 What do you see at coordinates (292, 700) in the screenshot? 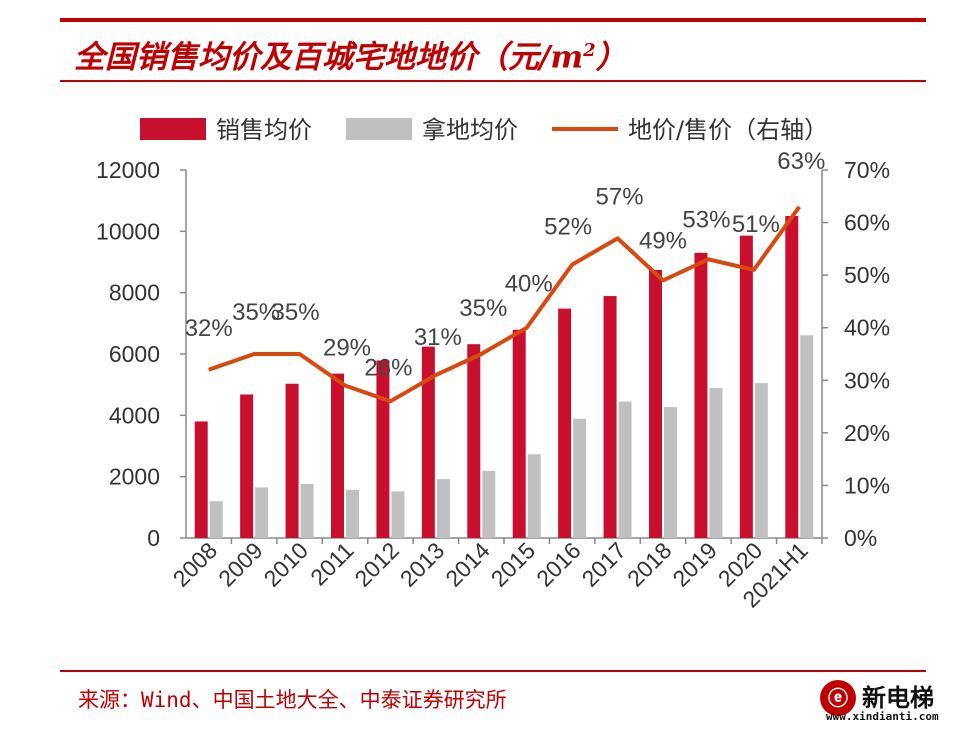
I see `source-note: 来源：Wind、中国土地大全、中泰证券研究所` at bounding box center [292, 700].